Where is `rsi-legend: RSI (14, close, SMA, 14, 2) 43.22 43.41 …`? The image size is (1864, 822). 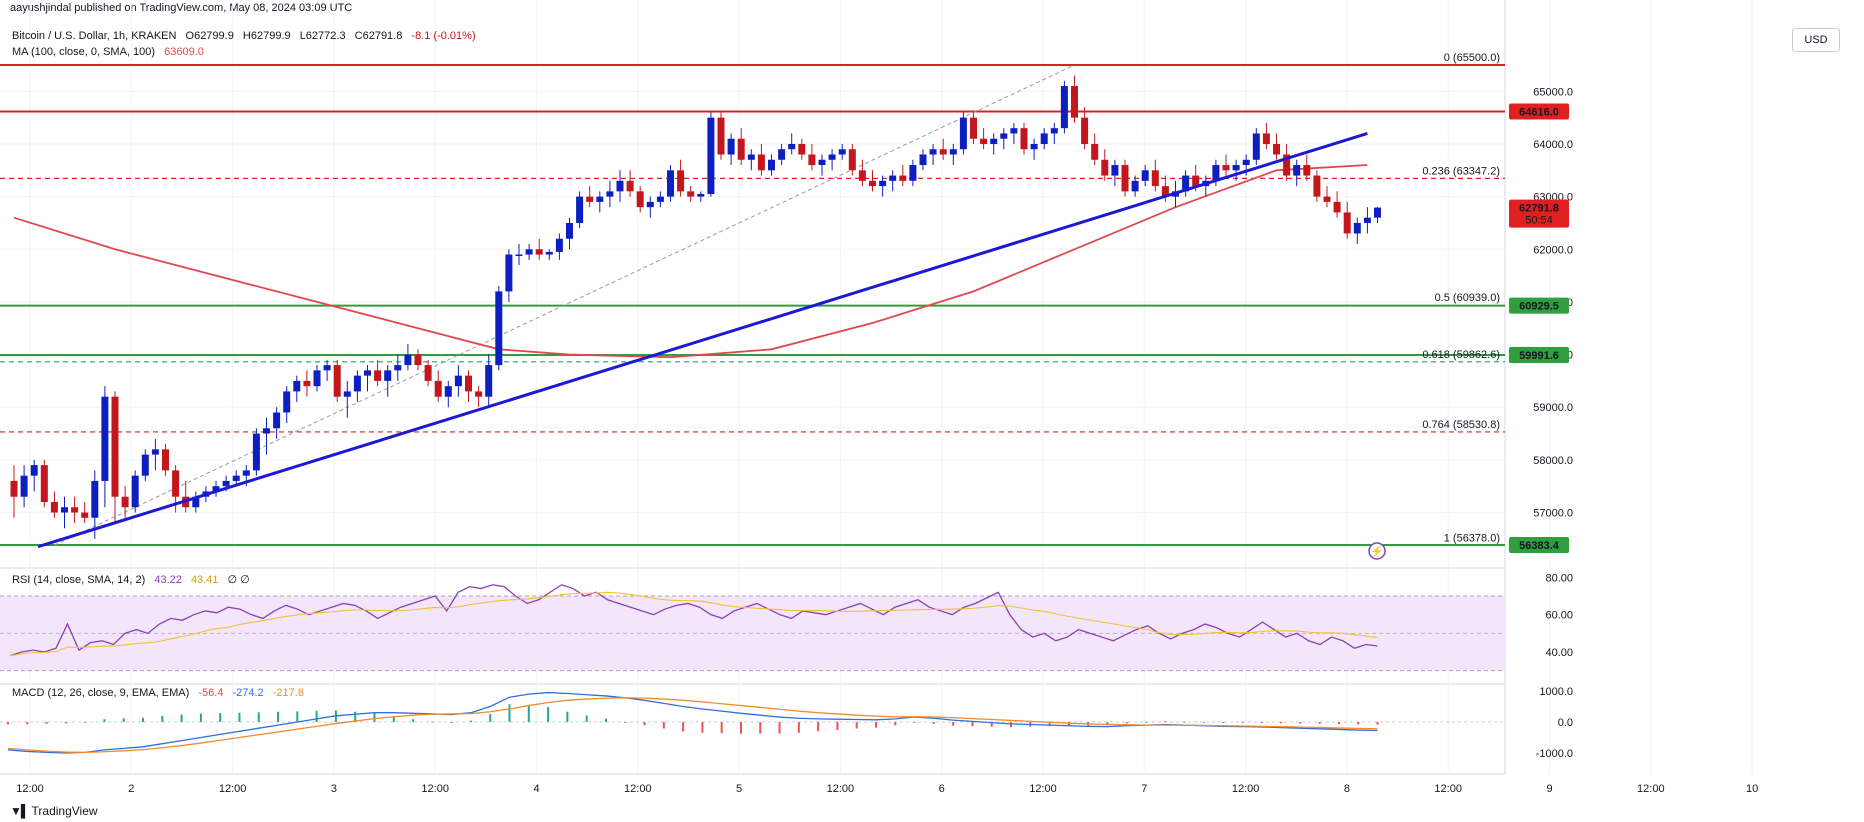
rsi-legend: RSI (14, close, SMA, 14, 2) 43.22 43.41 … is located at coordinates (134, 579).